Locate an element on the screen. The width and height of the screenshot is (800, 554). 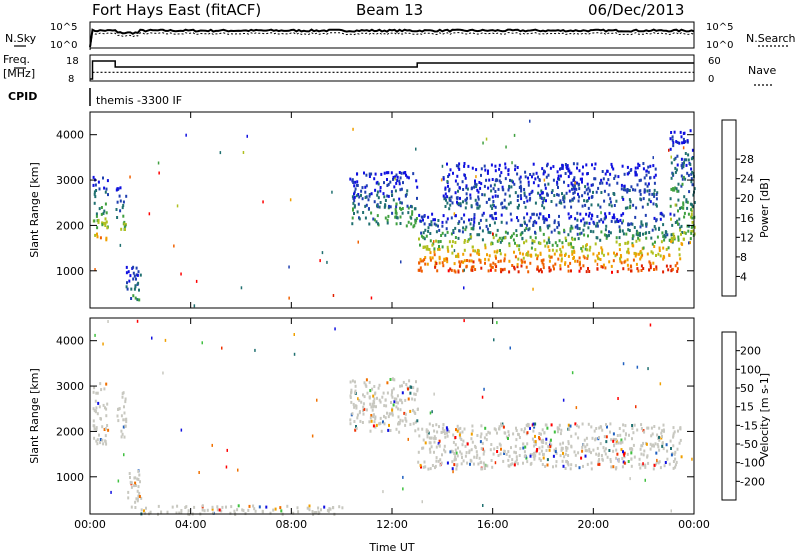
colorbar-tick-label: -100 is located at coordinates (752, 463).